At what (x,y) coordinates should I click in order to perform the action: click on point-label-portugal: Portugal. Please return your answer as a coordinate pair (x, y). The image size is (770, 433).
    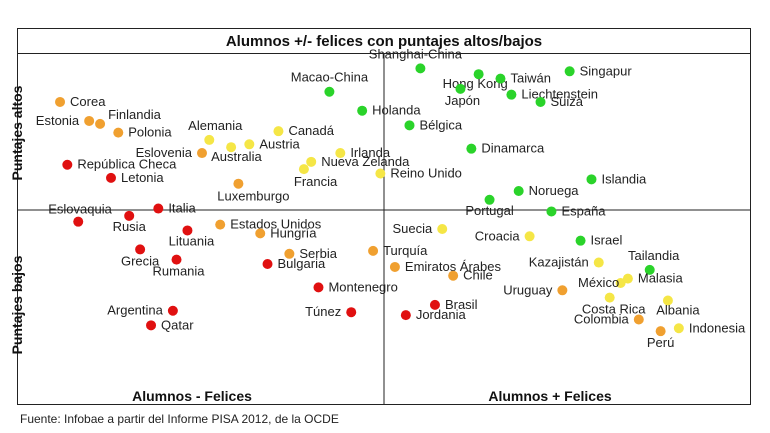
    Looking at the image, I should click on (489, 210).